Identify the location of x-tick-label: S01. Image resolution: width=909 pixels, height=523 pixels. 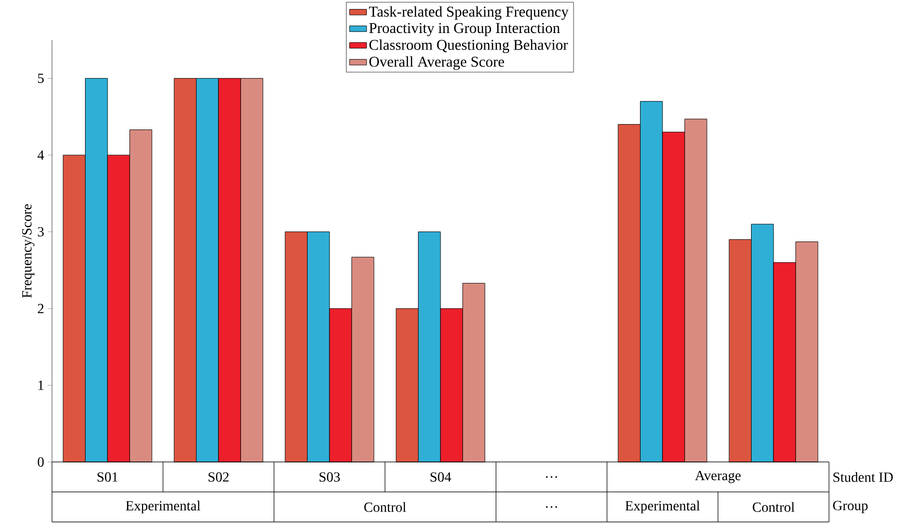
(108, 477).